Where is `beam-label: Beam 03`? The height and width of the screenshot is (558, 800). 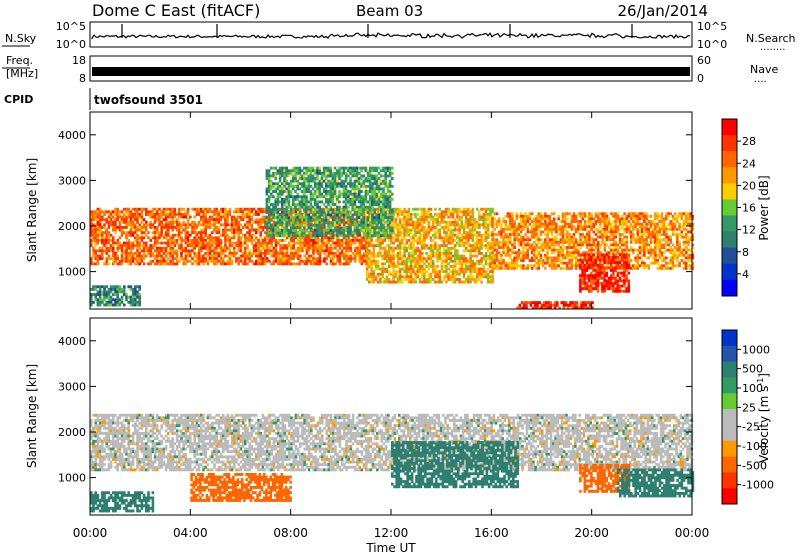
beam-label: Beam 03 is located at coordinates (389, 11).